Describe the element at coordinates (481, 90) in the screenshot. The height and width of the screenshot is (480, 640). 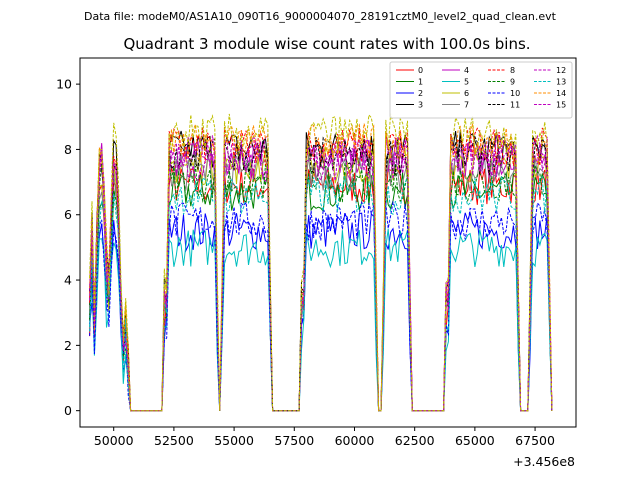
I see `legend-box` at that location.